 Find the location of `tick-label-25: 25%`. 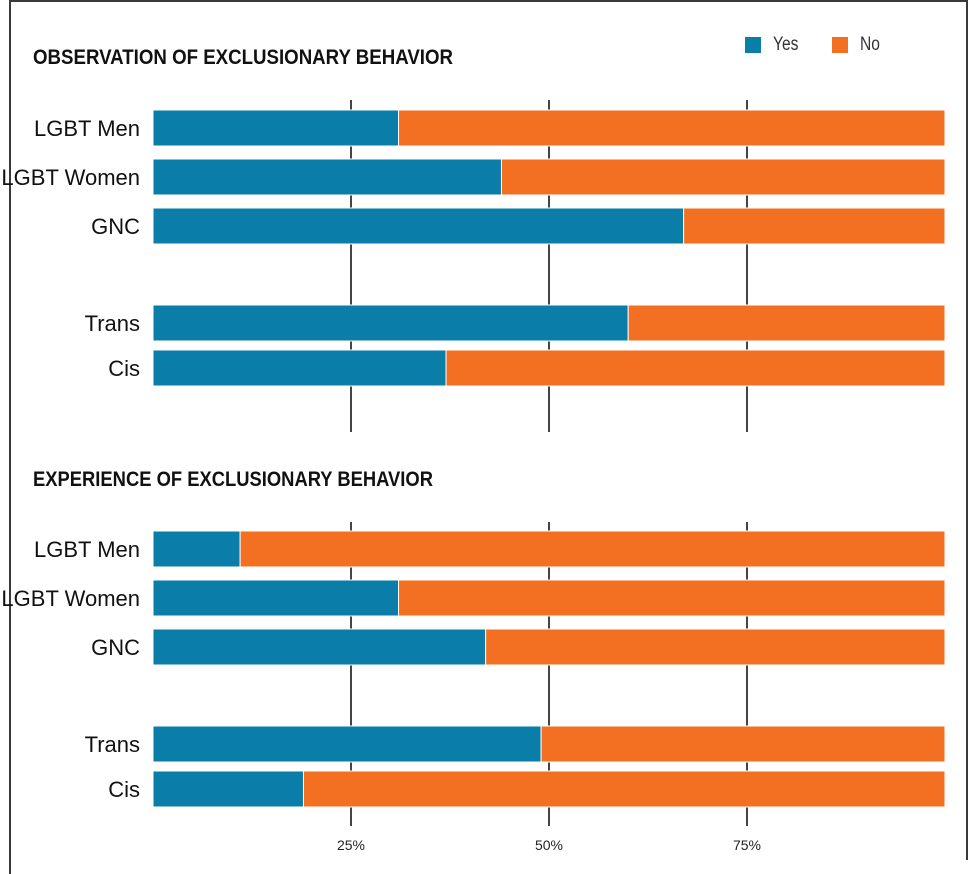

tick-label-25: 25% is located at coordinates (351, 845).